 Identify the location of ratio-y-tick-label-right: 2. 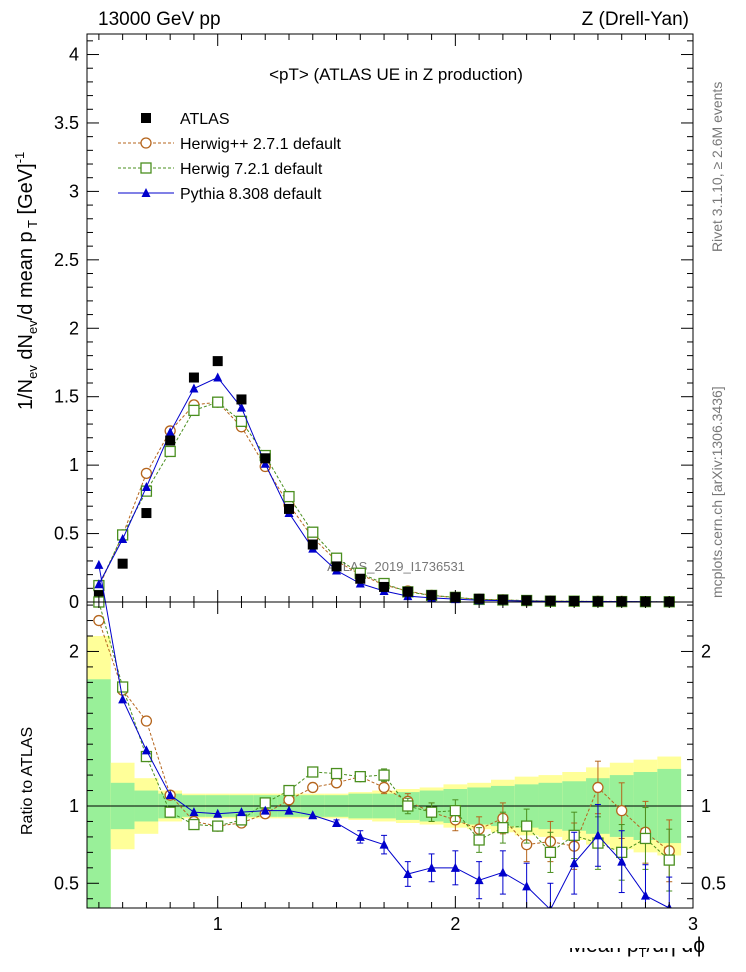
(706, 651).